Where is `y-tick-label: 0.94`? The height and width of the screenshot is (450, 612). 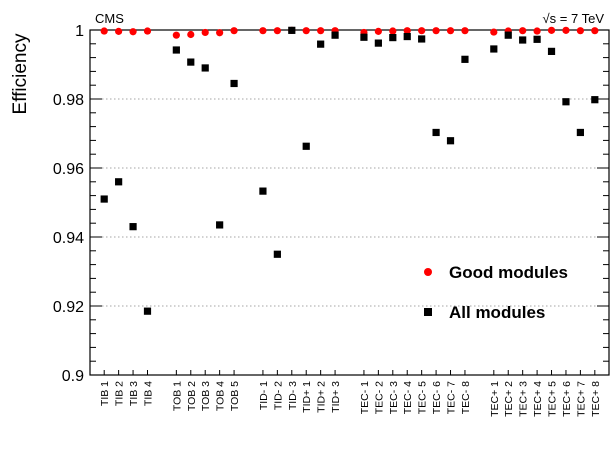
y-tick-label: 0.94 is located at coordinates (68, 238).